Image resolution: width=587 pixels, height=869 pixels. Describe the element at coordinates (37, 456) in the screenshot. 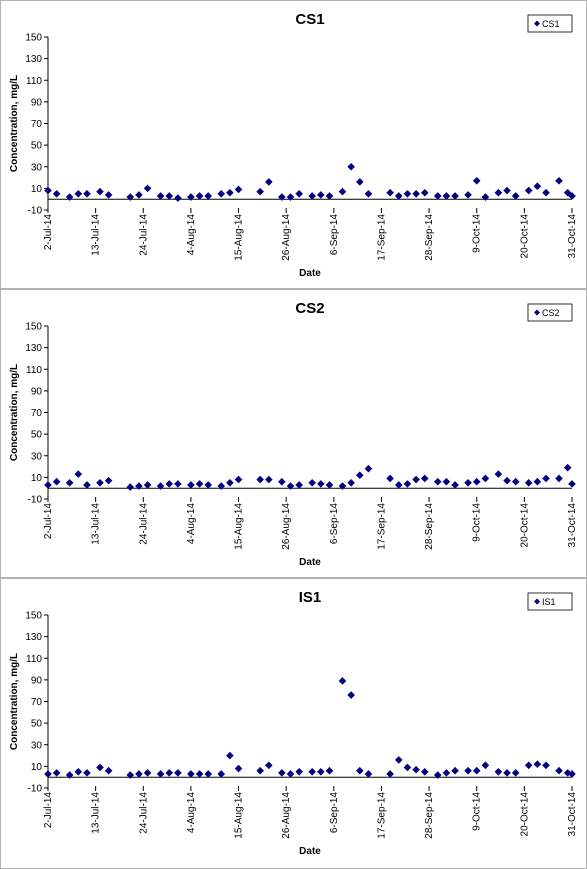

I see `y-tick-label: 30` at that location.